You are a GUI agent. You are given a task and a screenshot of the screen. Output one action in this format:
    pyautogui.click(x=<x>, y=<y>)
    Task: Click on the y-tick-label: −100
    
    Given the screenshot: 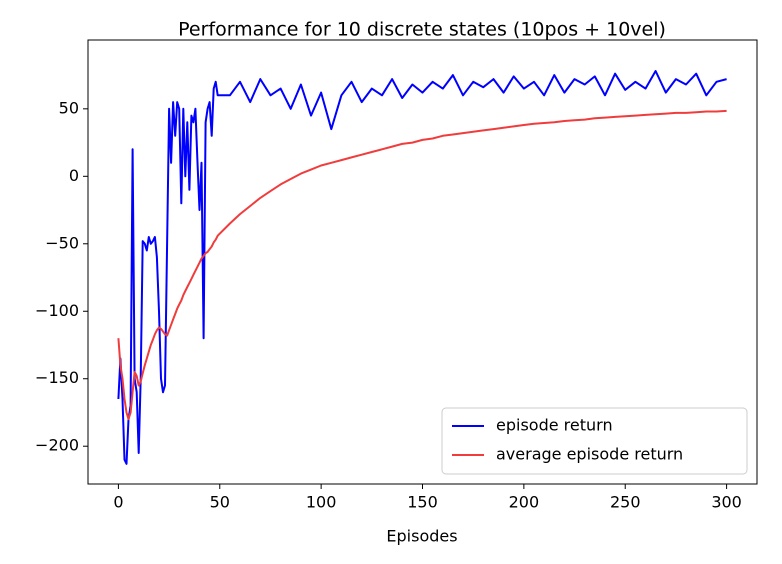 What is the action you would take?
    pyautogui.click(x=57, y=310)
    